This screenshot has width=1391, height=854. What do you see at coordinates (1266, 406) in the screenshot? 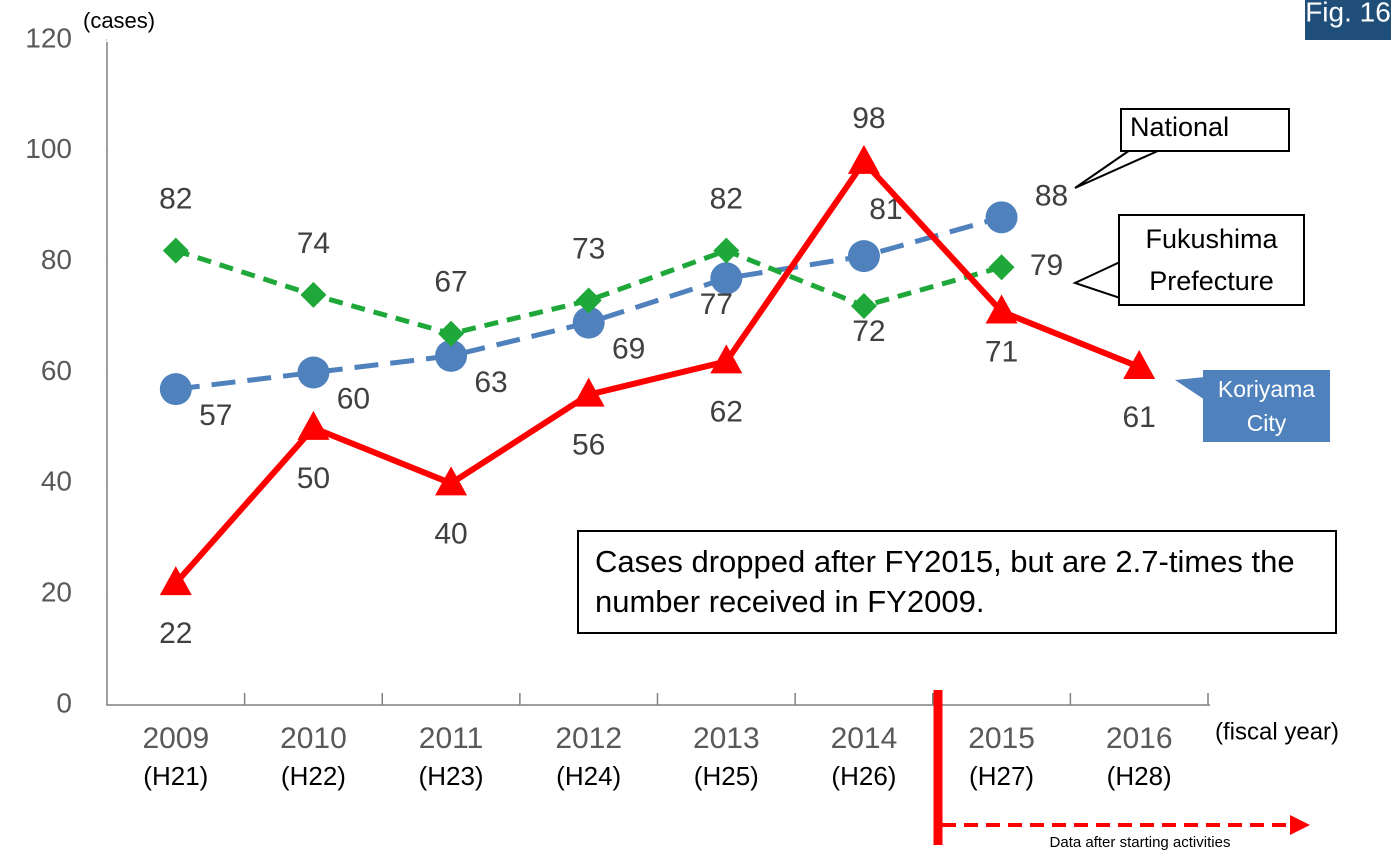
I see `legend-callout: Koriyama City` at bounding box center [1266, 406].